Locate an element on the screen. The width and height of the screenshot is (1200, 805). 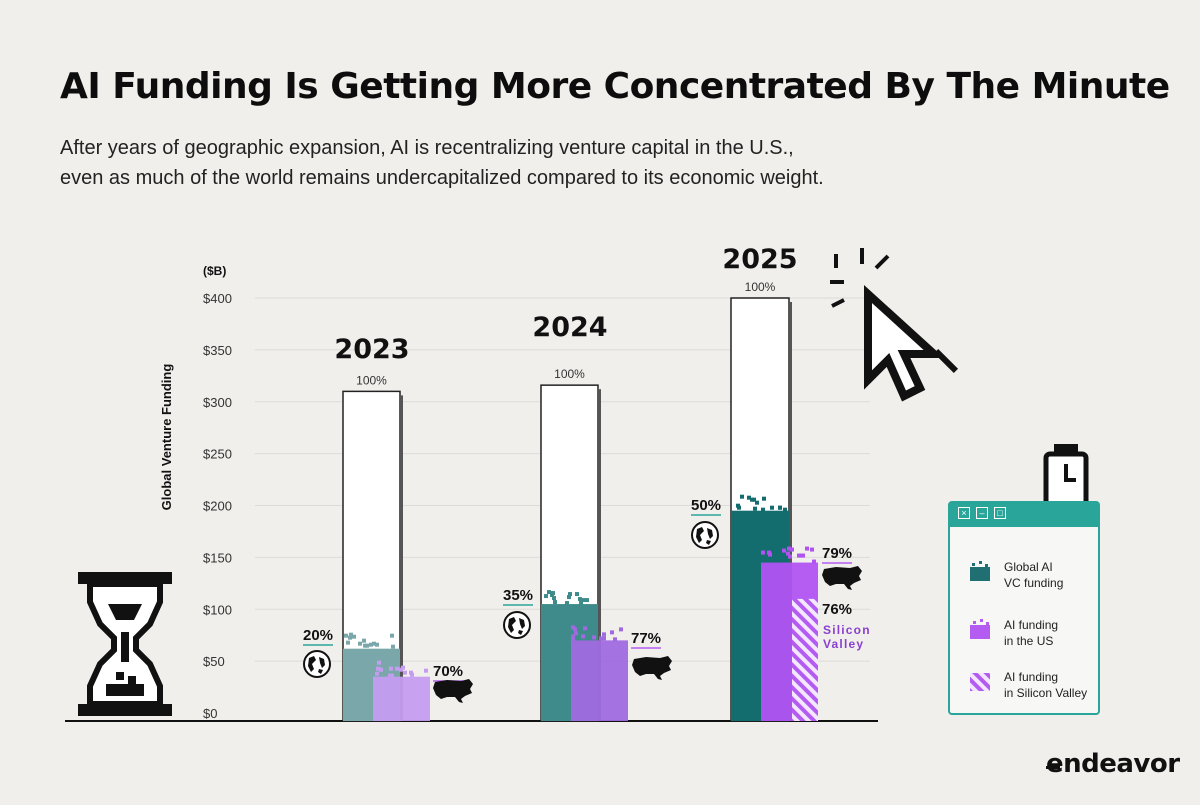
legend-label-us: AI funding in the US is located at coordinates (1049, 633).